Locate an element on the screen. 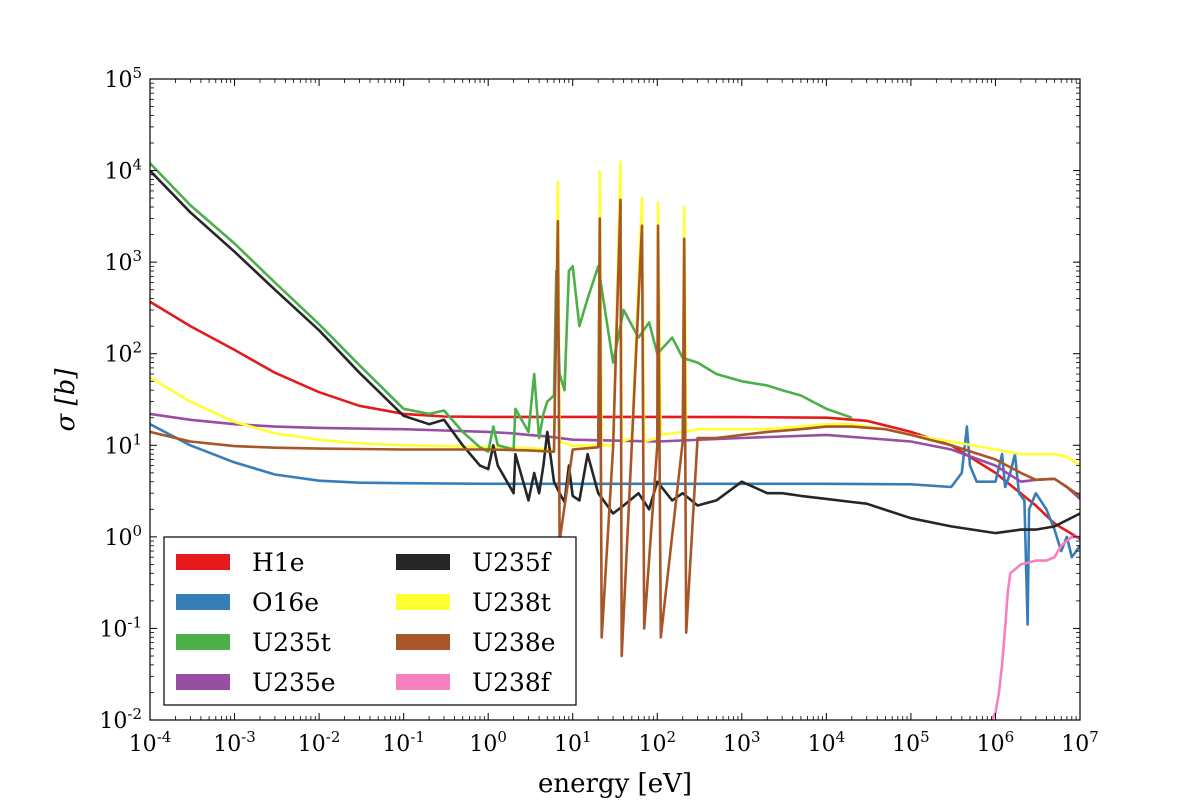  y-axis-title: σ [b] is located at coordinates (66, 400).